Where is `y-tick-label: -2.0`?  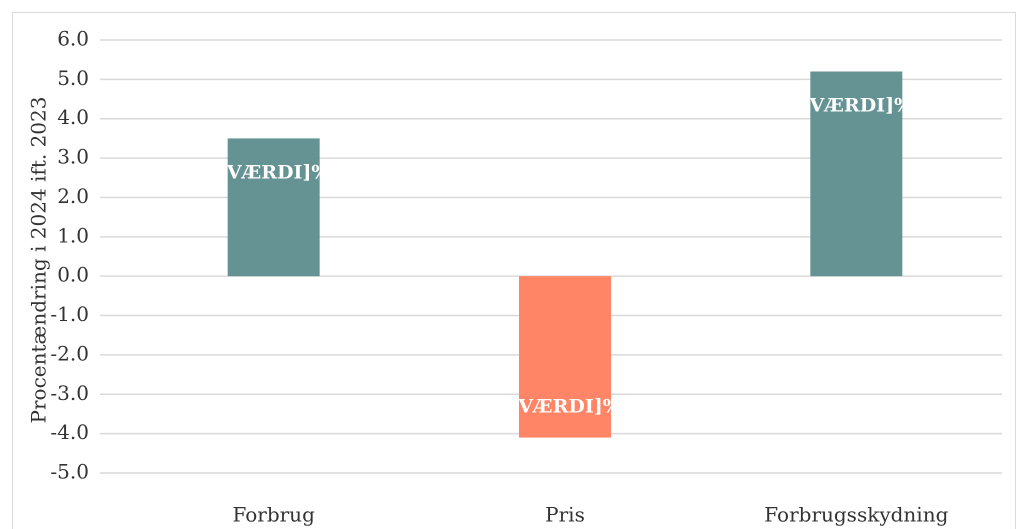 y-tick-label: -2.0 is located at coordinates (69, 353).